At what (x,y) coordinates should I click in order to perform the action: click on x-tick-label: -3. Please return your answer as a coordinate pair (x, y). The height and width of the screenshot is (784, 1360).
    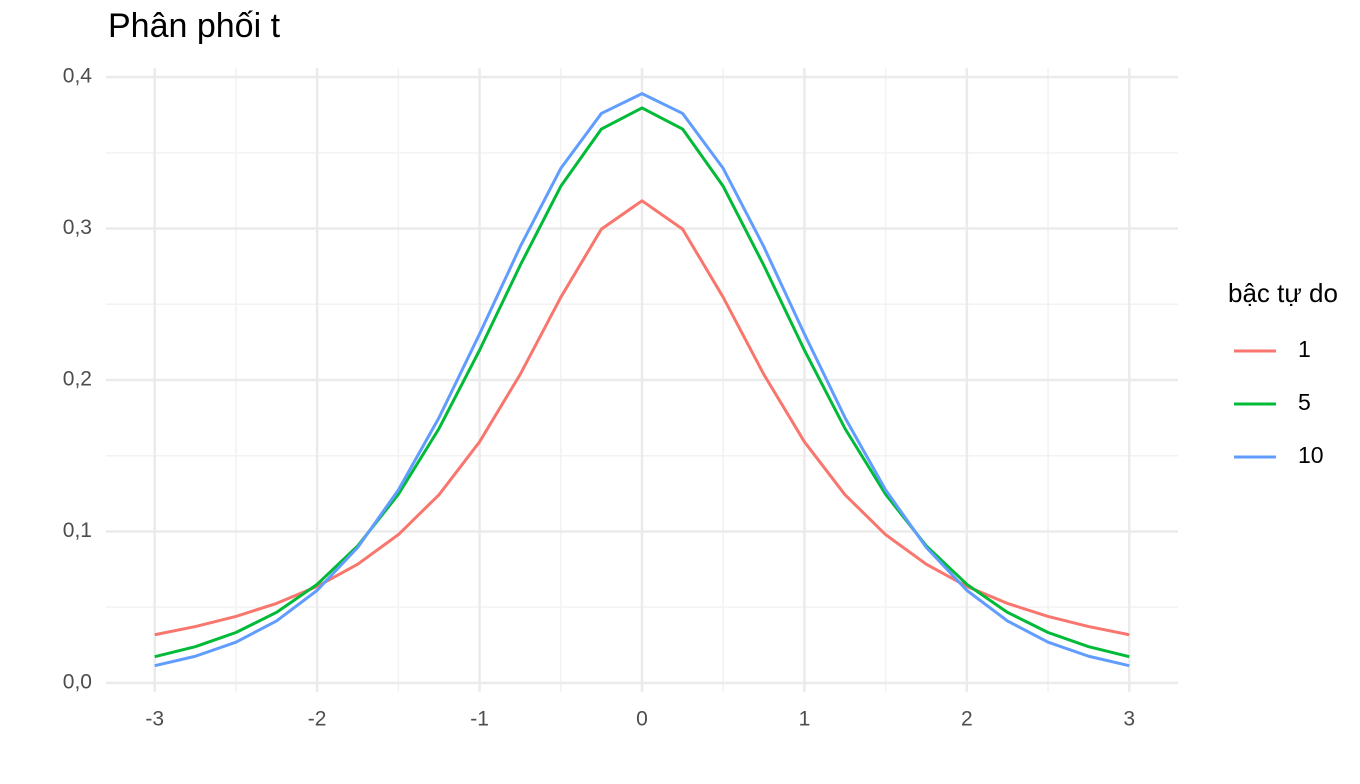
    Looking at the image, I should click on (154, 719).